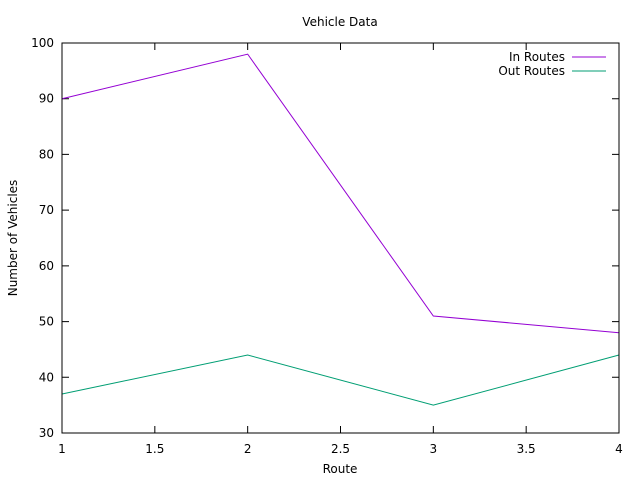 The image size is (640, 478). What do you see at coordinates (434, 449) in the screenshot?
I see `x-tick-label: 3` at bounding box center [434, 449].